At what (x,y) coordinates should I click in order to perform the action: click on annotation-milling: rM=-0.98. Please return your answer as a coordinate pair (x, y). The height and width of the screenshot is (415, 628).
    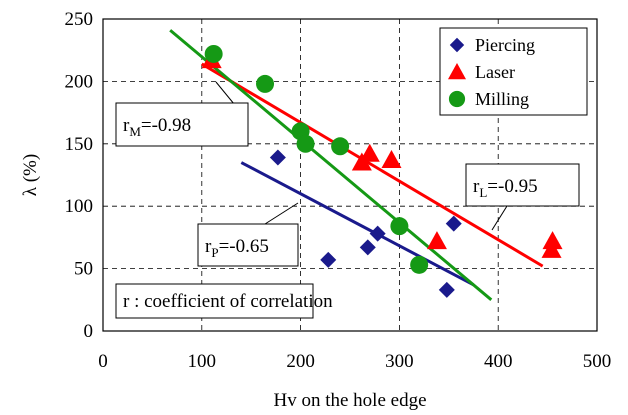
    Looking at the image, I should click on (182, 114).